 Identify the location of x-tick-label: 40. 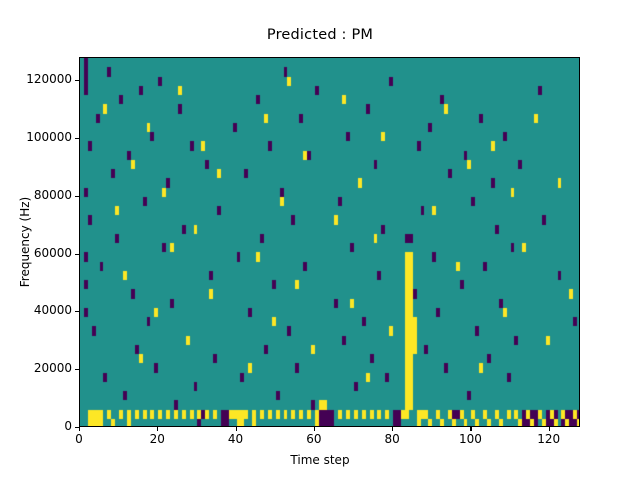
(235, 439).